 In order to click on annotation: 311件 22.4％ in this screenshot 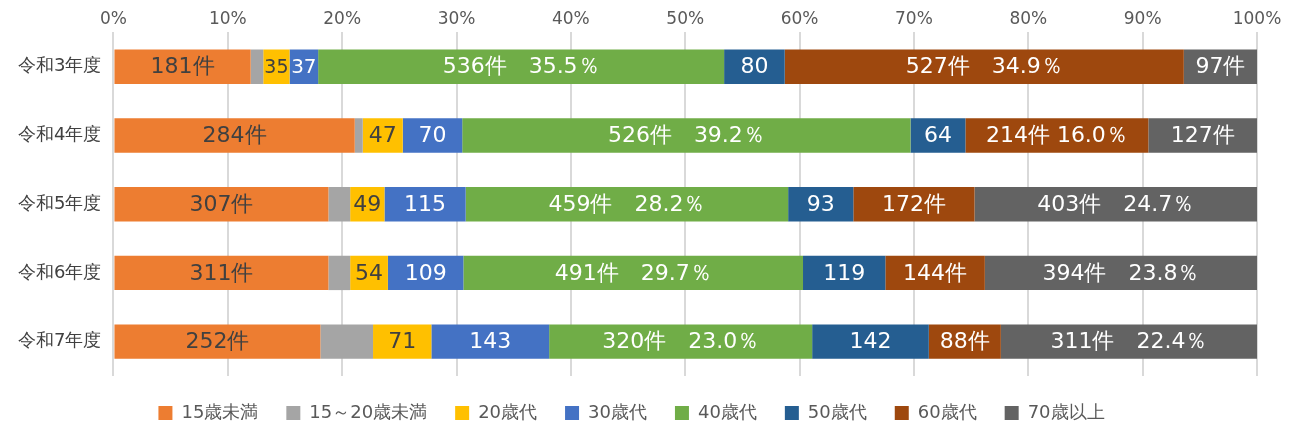, I will do `click(1129, 341)`.